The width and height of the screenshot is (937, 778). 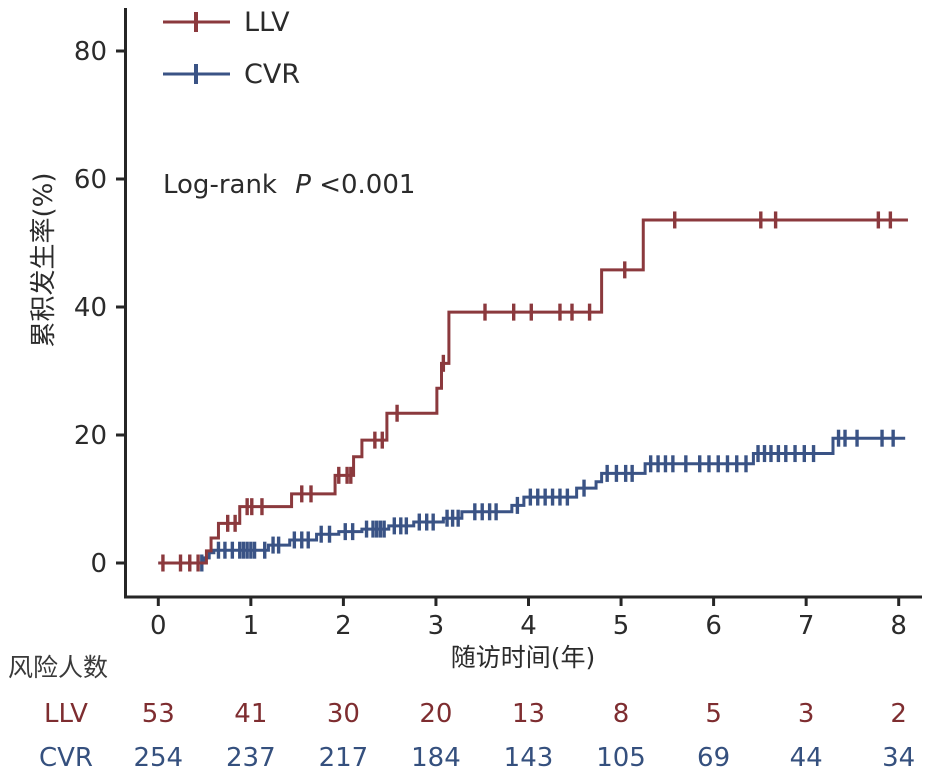 What do you see at coordinates (435, 714) in the screenshot?
I see `risk-value: 20` at bounding box center [435, 714].